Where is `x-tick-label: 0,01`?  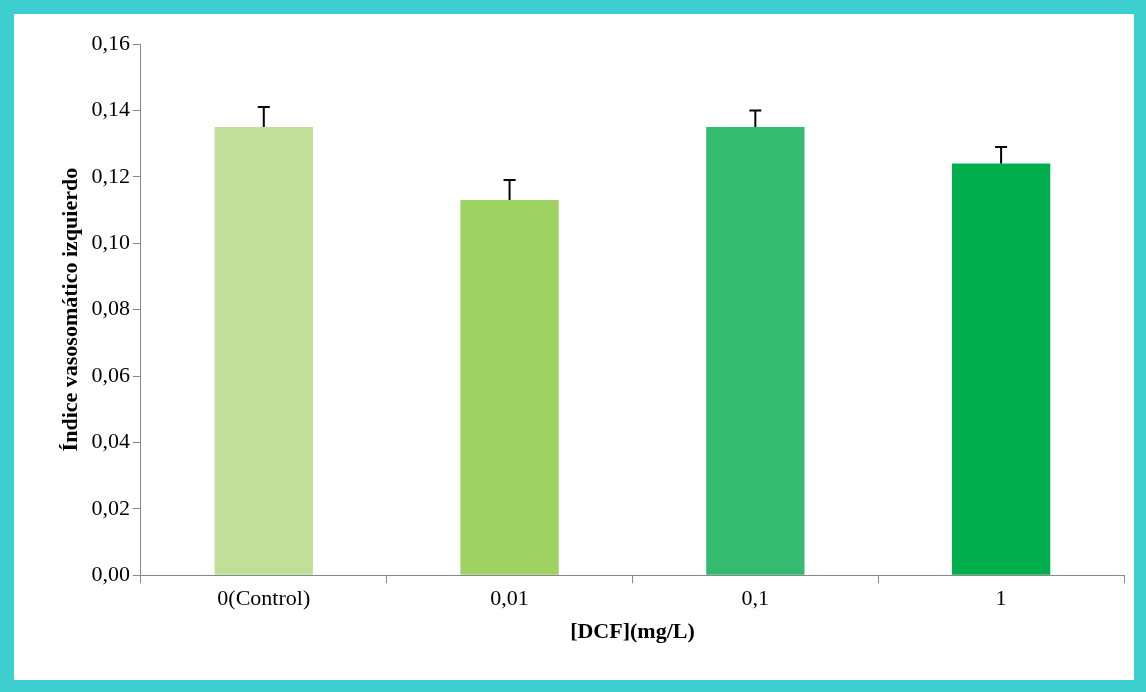
x-tick-label: 0,01 is located at coordinates (509, 598).